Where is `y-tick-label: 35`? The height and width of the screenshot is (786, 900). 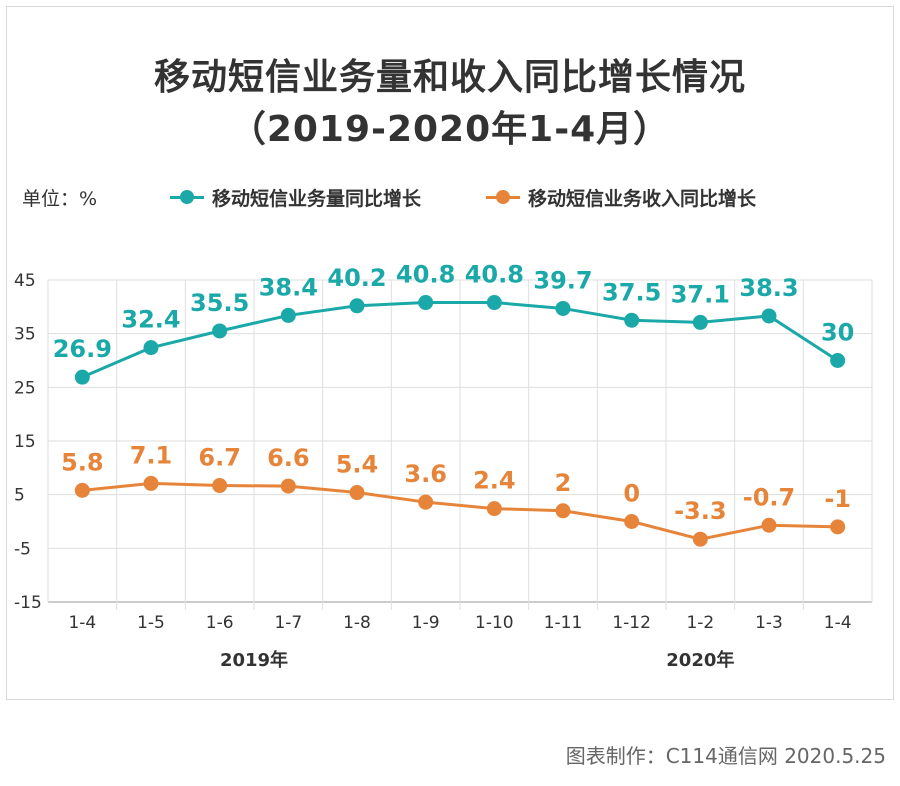 y-tick-label: 35 is located at coordinates (25, 335).